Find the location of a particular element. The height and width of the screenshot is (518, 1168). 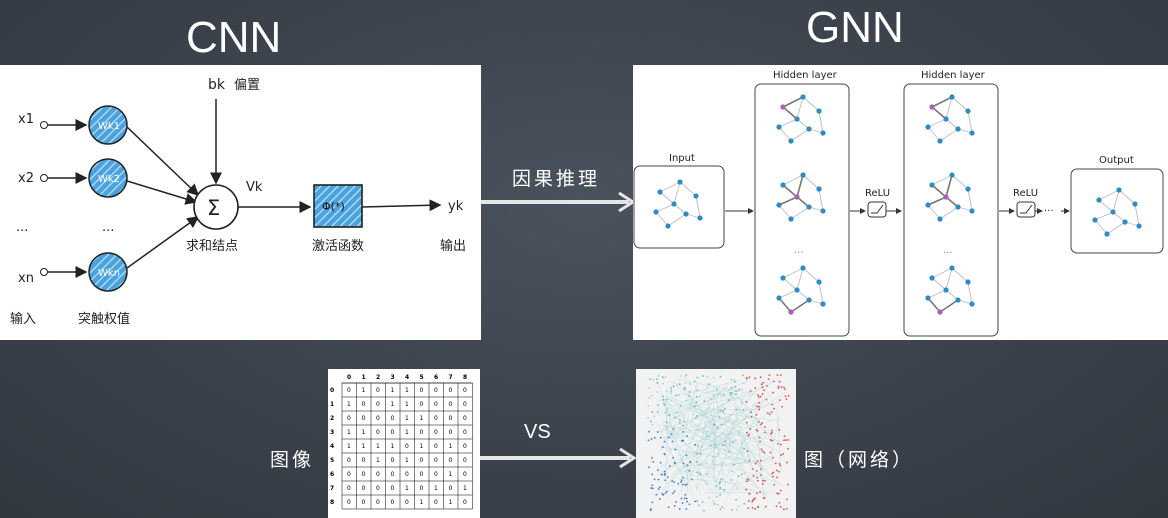

matrix-col-header: 3 is located at coordinates (393, 377).